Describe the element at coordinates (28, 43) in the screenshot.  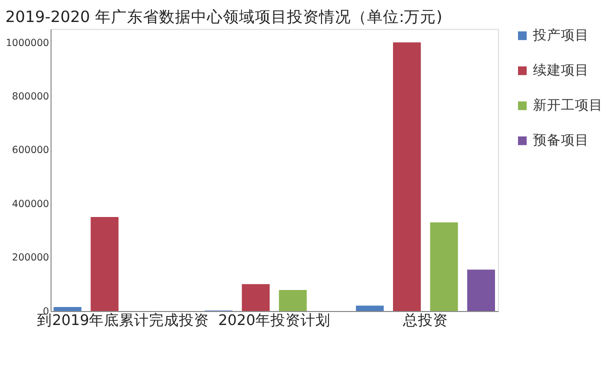
I see `y-tick-label: 1000000` at that location.